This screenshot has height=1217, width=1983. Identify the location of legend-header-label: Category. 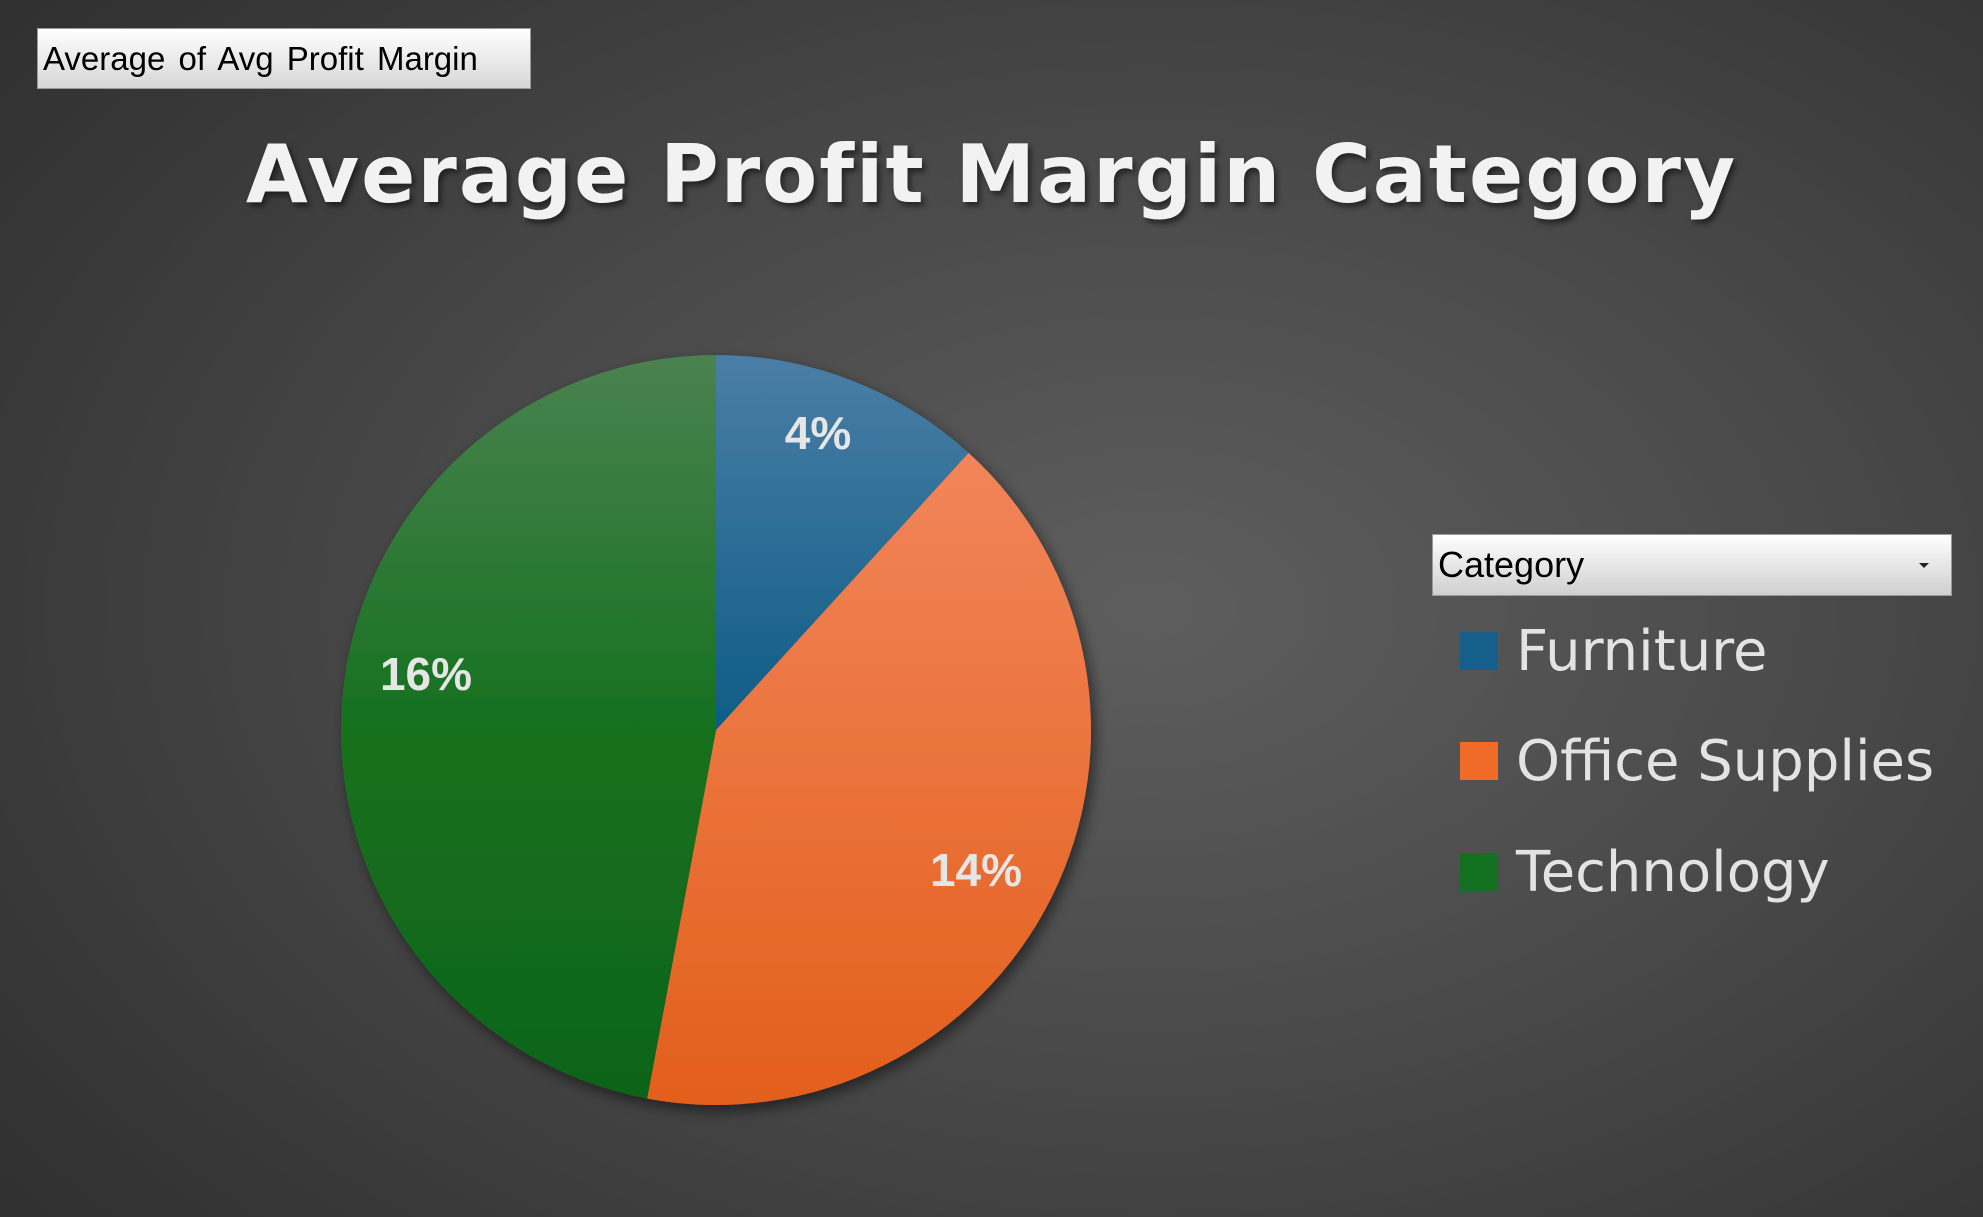
(1511, 564).